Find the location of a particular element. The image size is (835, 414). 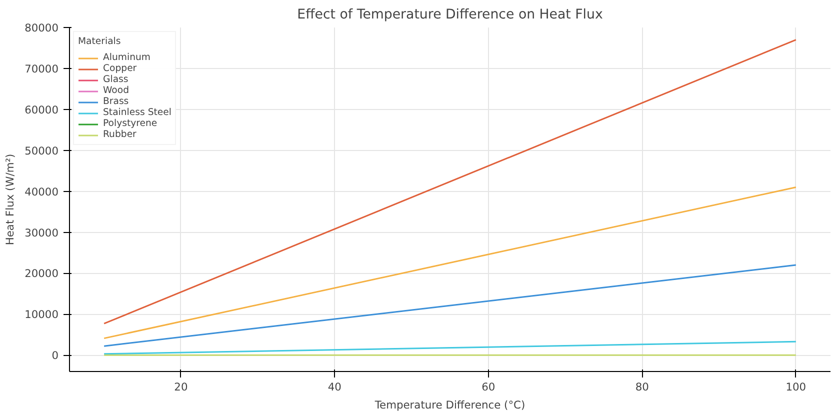

legend-label: Brass is located at coordinates (116, 101).